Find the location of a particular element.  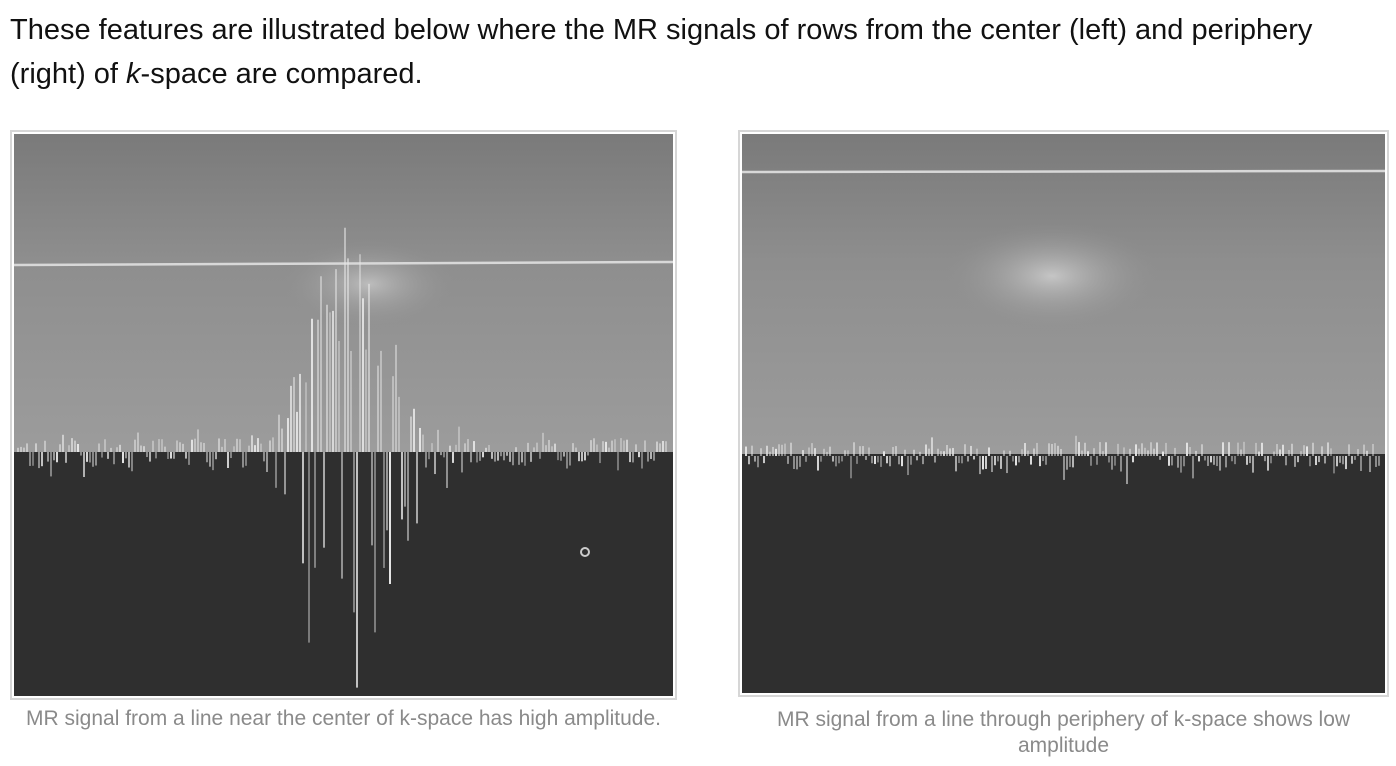

interference-blob is located at coordinates (1052, 276).